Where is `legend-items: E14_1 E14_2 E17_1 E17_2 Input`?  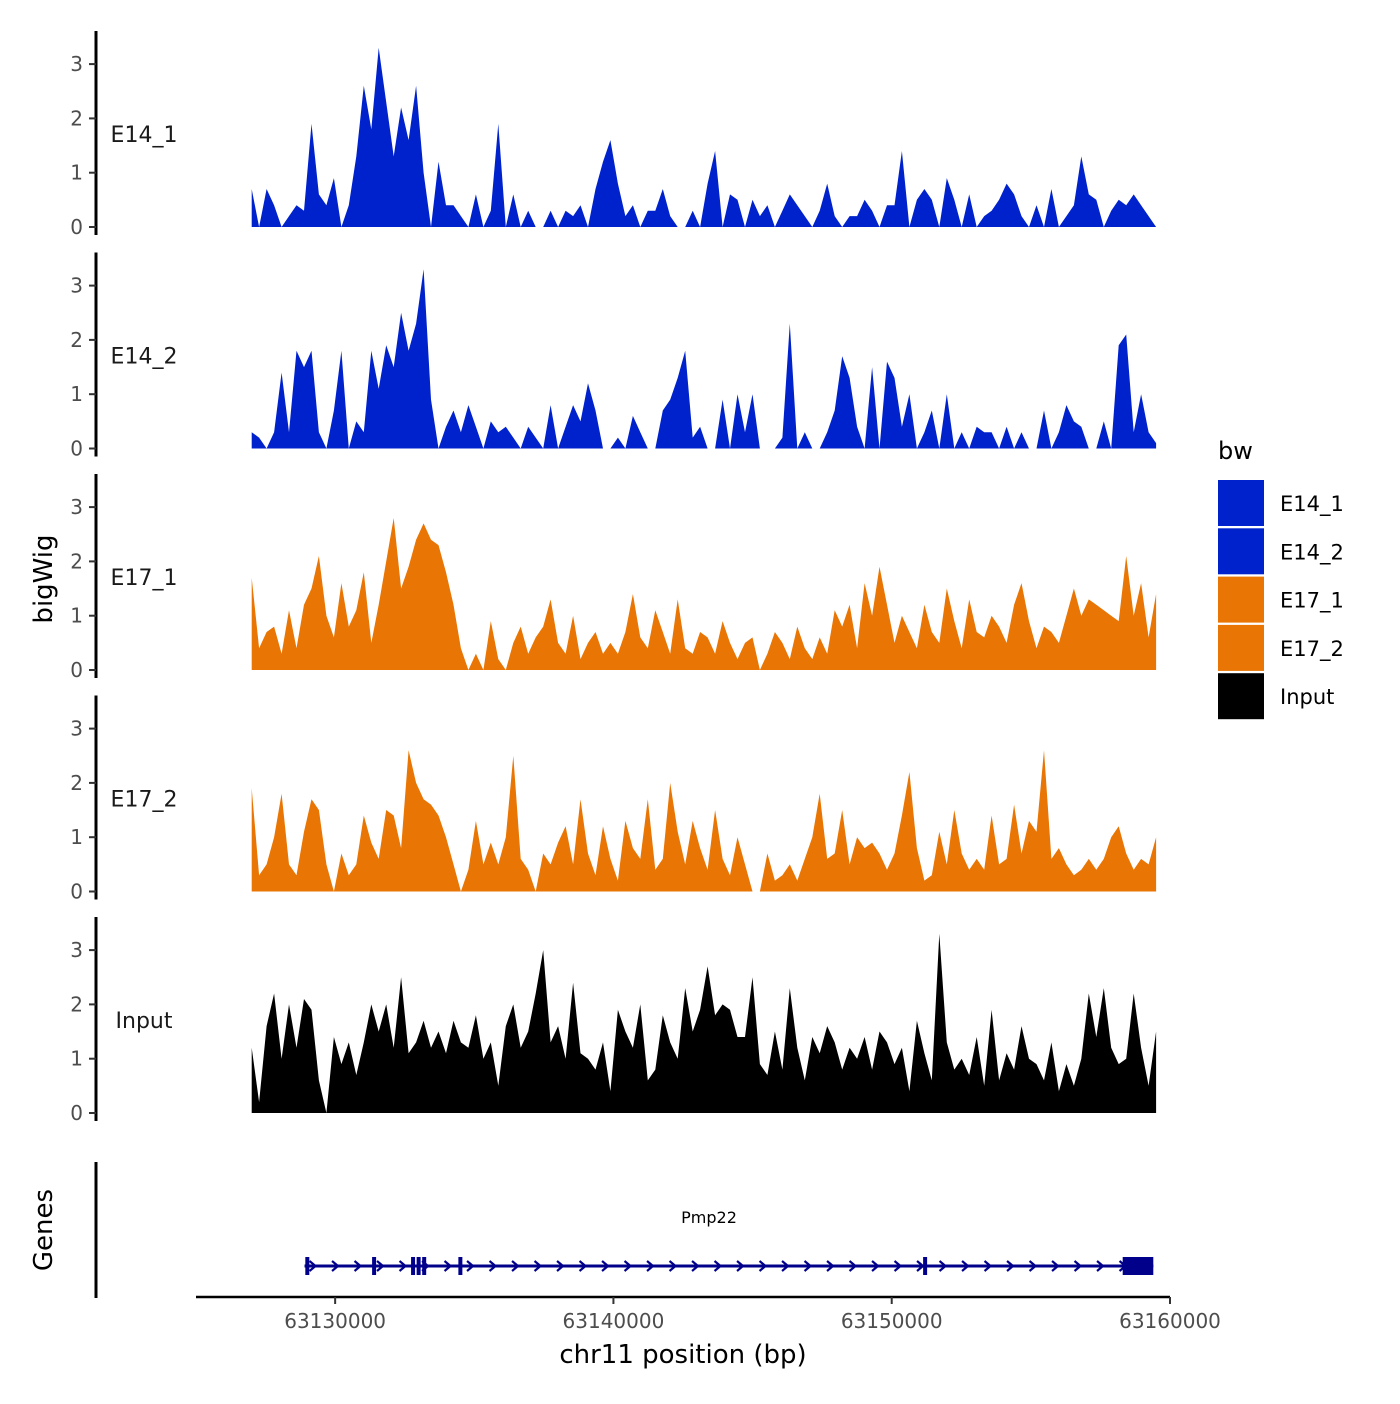
legend-items: E14_1 E14_2 E17_1 E17_2 Input is located at coordinates (1281, 600).